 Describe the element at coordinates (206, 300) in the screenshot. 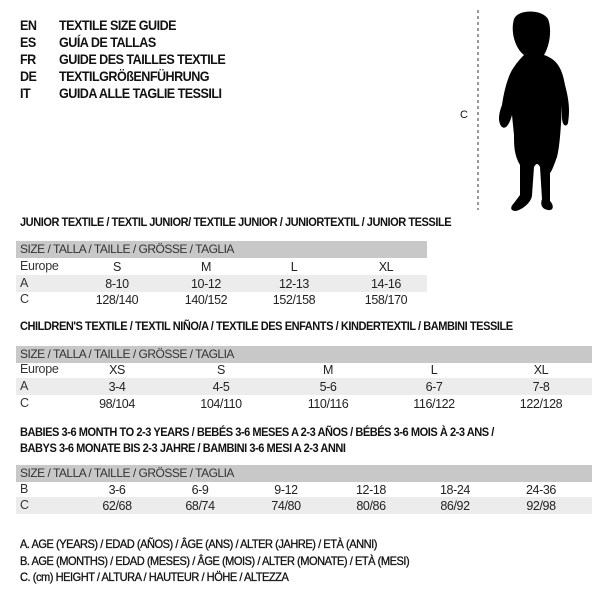

I see `table-cell: 140/152` at that location.